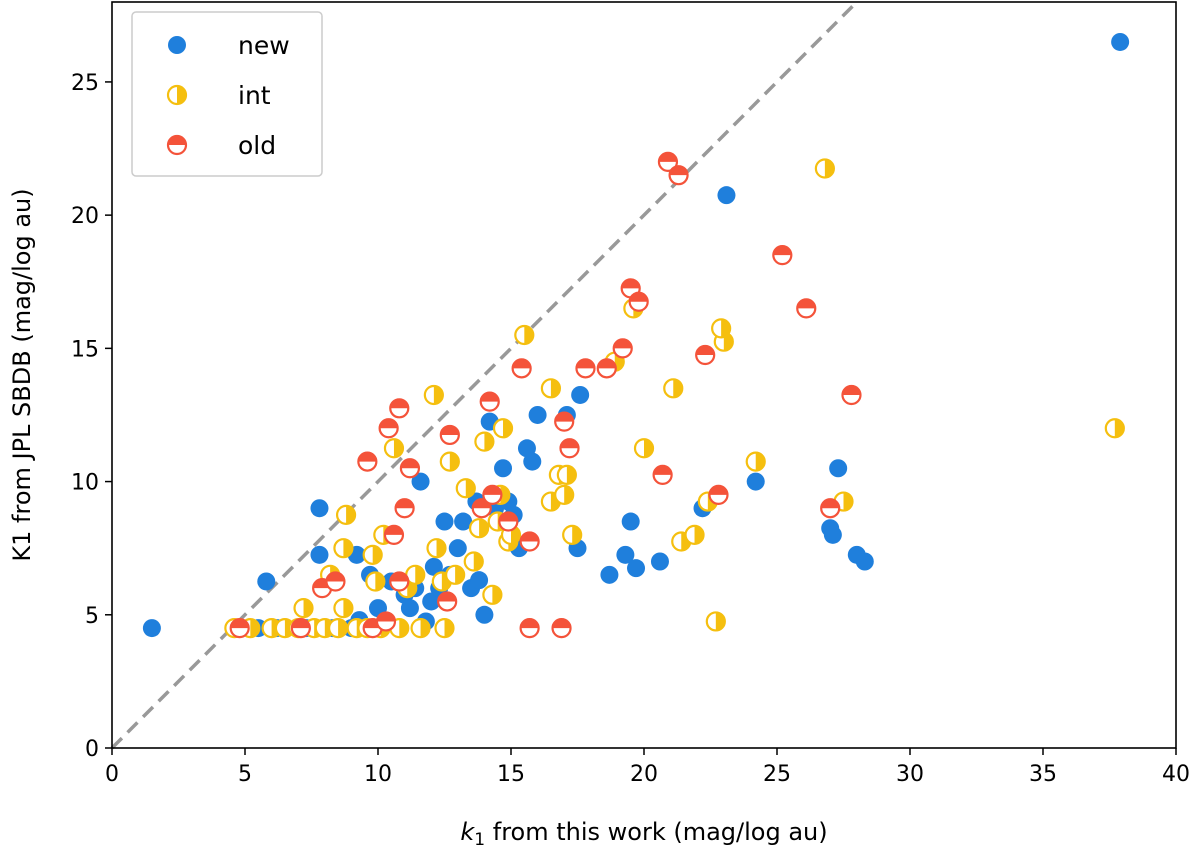 The image size is (1200, 851). What do you see at coordinates (92, 749) in the screenshot?
I see `y-tick-label: 0` at bounding box center [92, 749].